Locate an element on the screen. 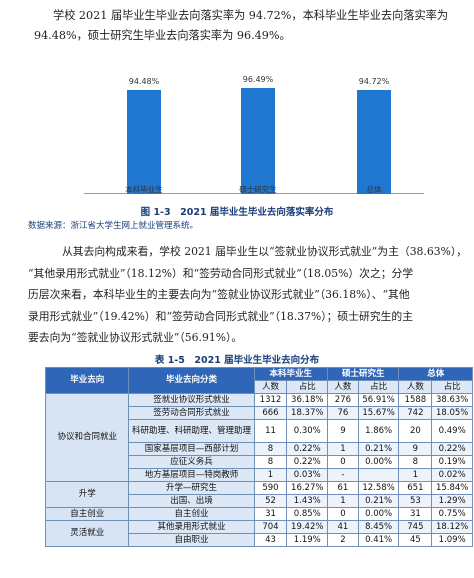  value-cell: 18.05% is located at coordinates (452, 413).